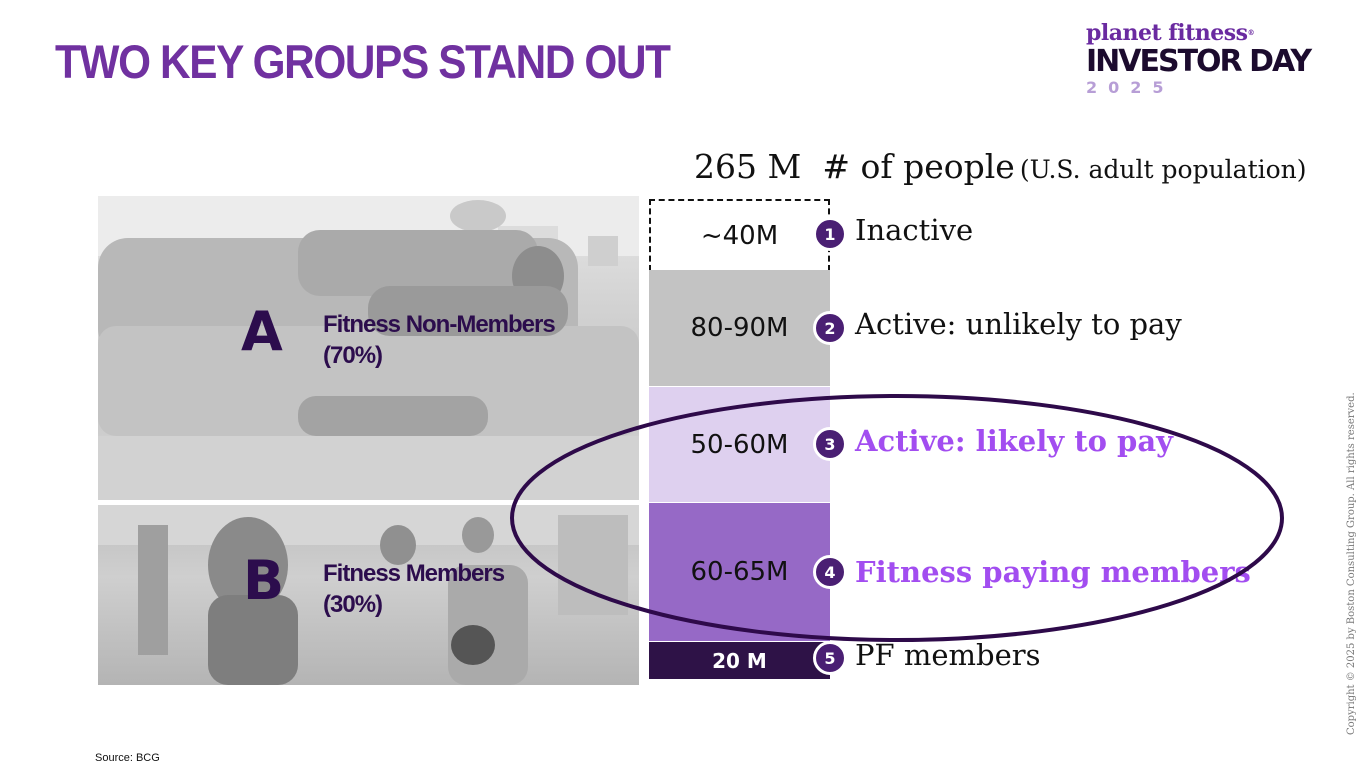 This screenshot has height=768, width=1365. I want to click on segment-unlikely-value: 80-90M, so click(739, 328).